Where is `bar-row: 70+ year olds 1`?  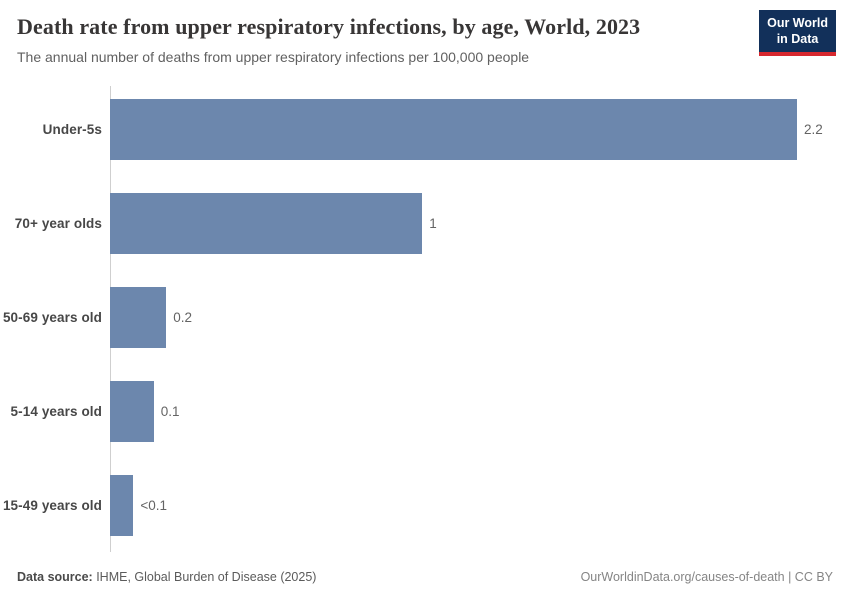
bar-row: 70+ year olds 1 is located at coordinates (425, 223).